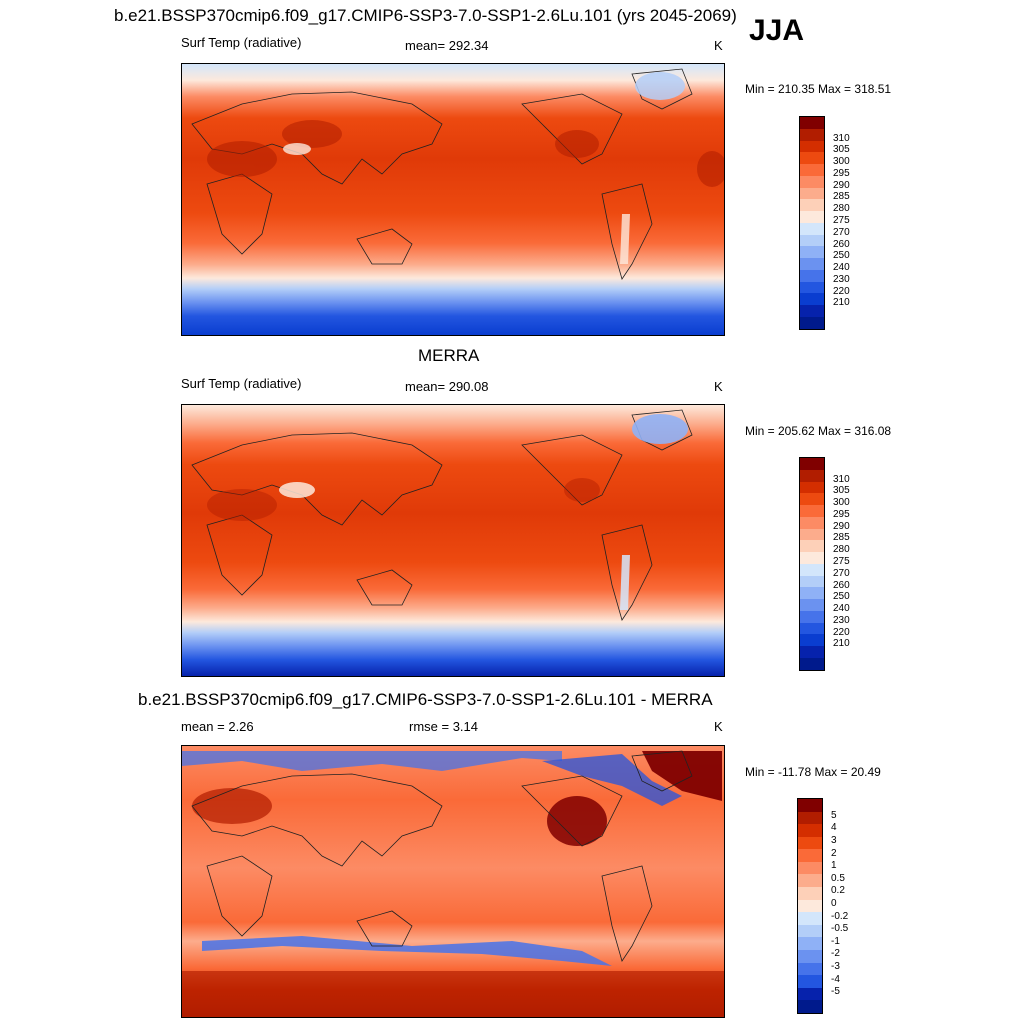 Image resolution: width=1024 pixels, height=1024 pixels. I want to click on colorbar-tick-label: 2, so click(834, 853).